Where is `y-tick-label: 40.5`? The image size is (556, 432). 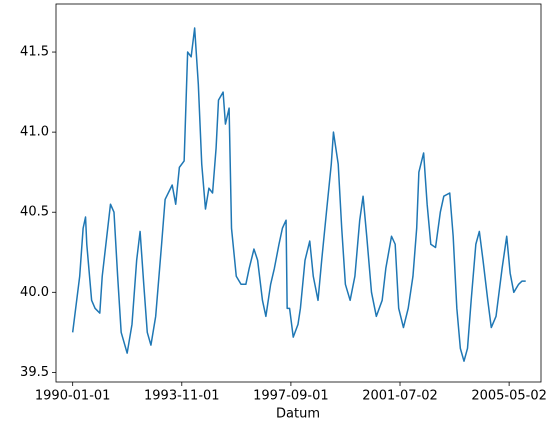
y-tick-label: 40.5 is located at coordinates (34, 212).